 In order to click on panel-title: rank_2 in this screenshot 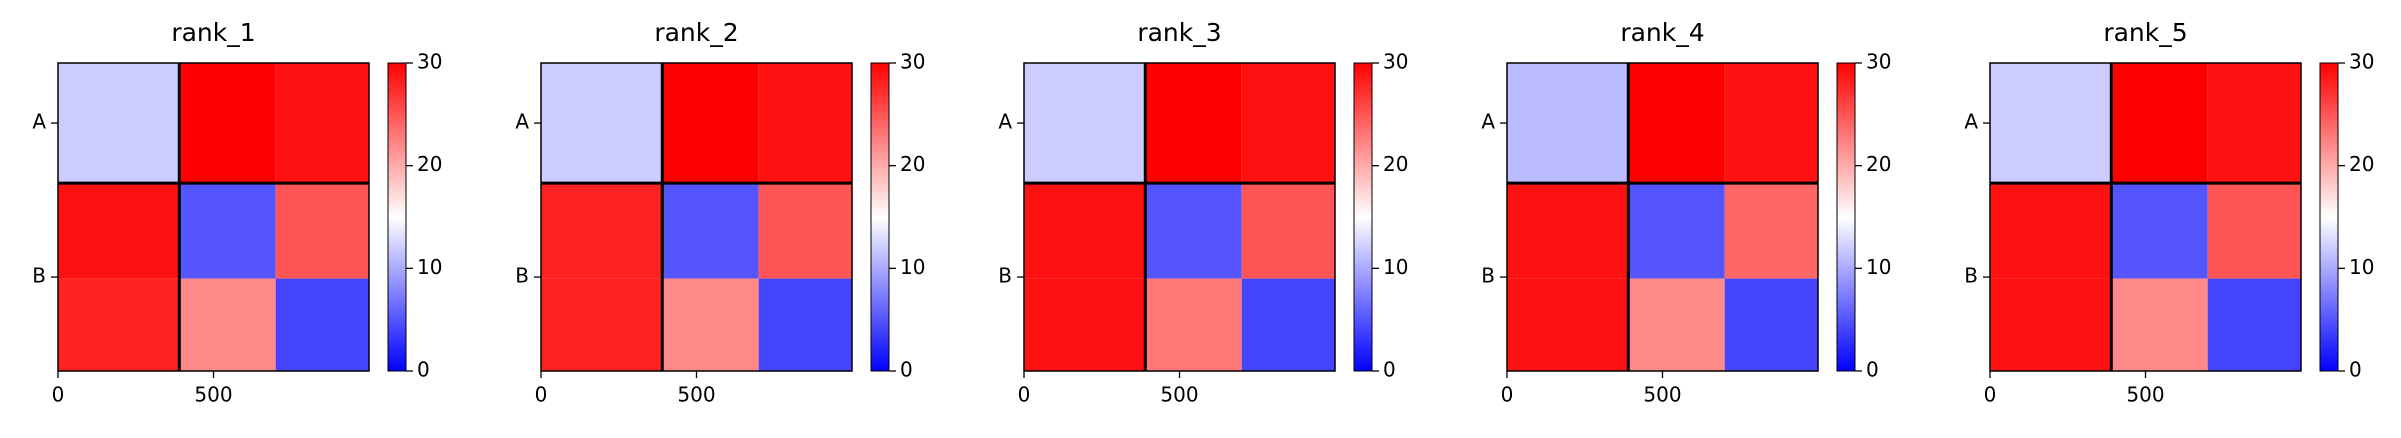, I will do `click(696, 32)`.